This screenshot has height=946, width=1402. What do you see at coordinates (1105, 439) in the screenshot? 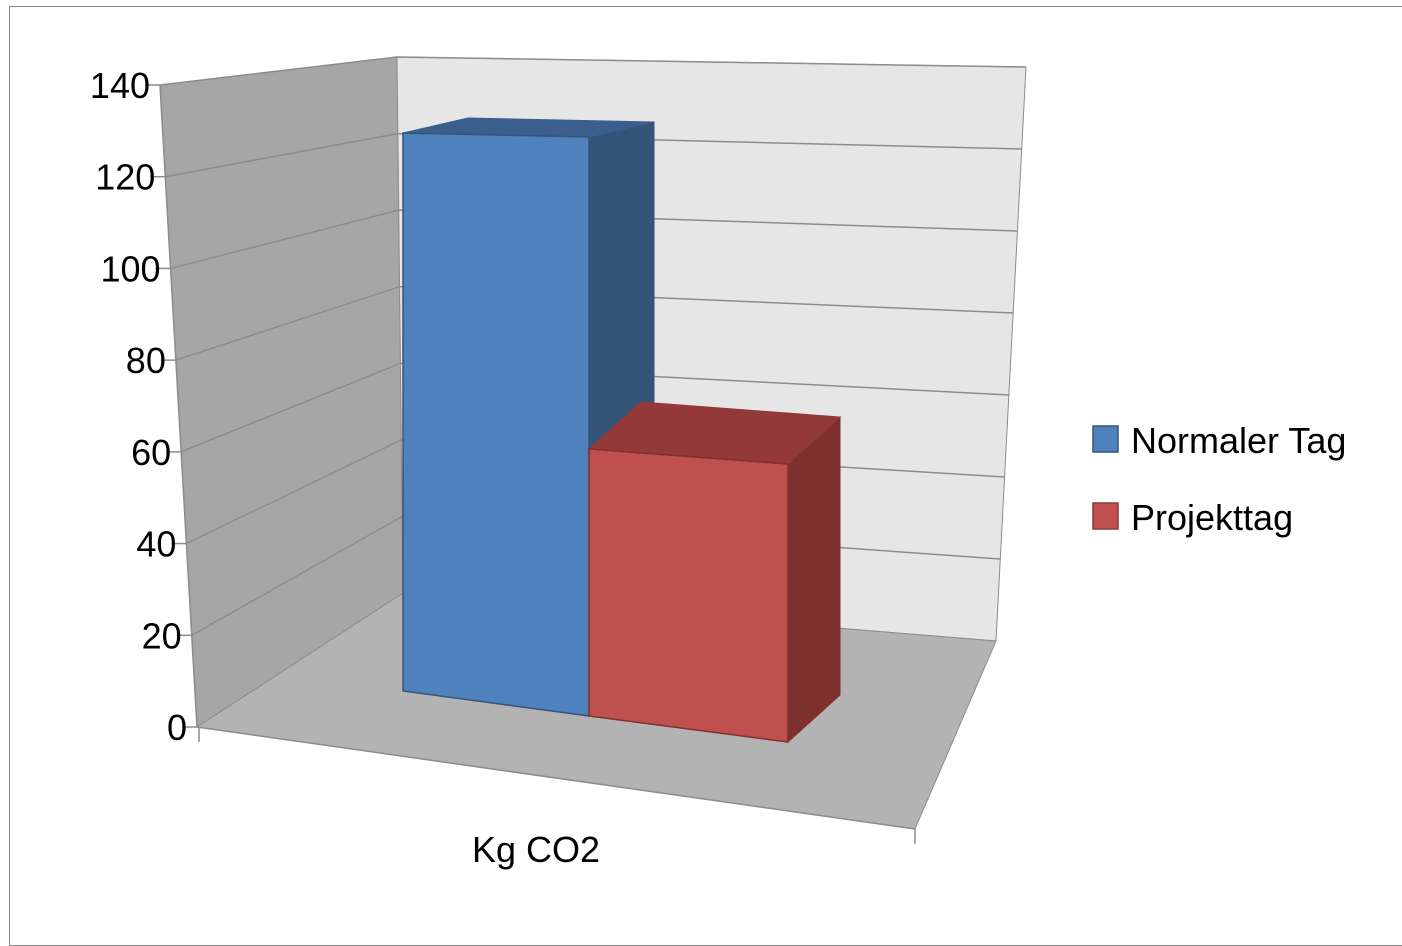
I see `legend-swatch-normaler-tag` at bounding box center [1105, 439].